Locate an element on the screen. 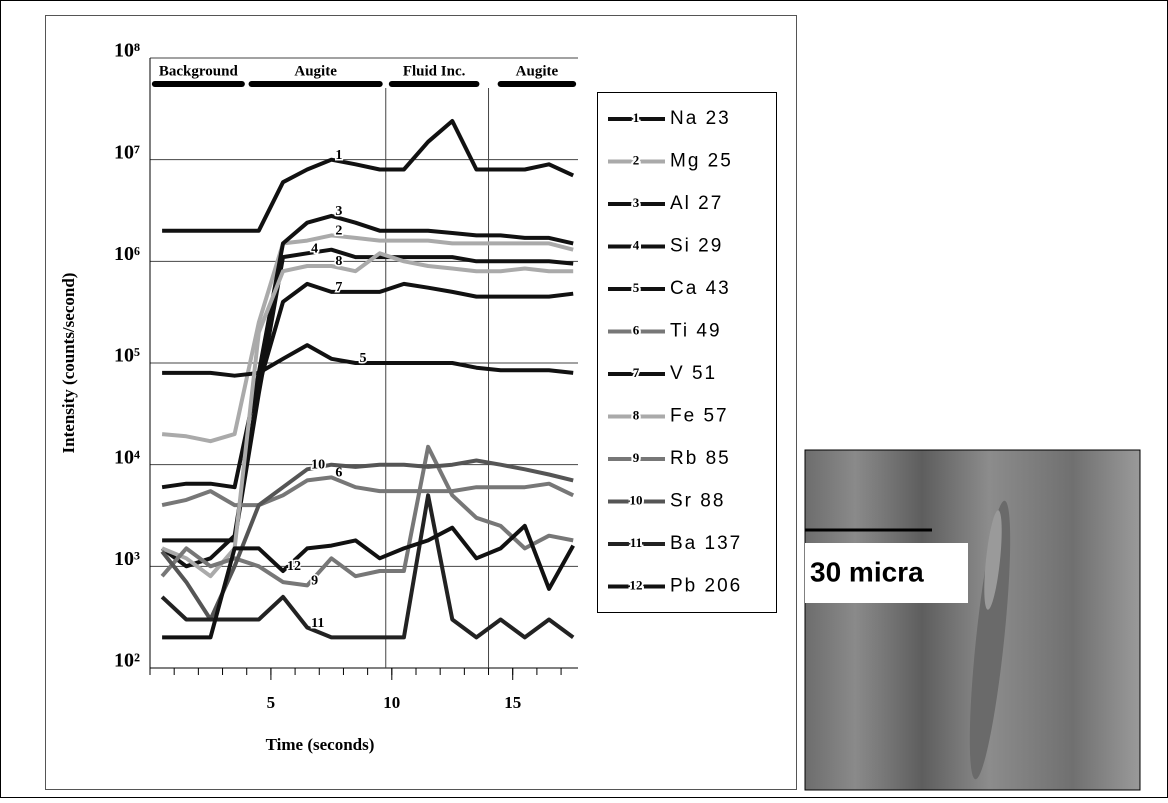  series-number: 1 is located at coordinates (338, 155).